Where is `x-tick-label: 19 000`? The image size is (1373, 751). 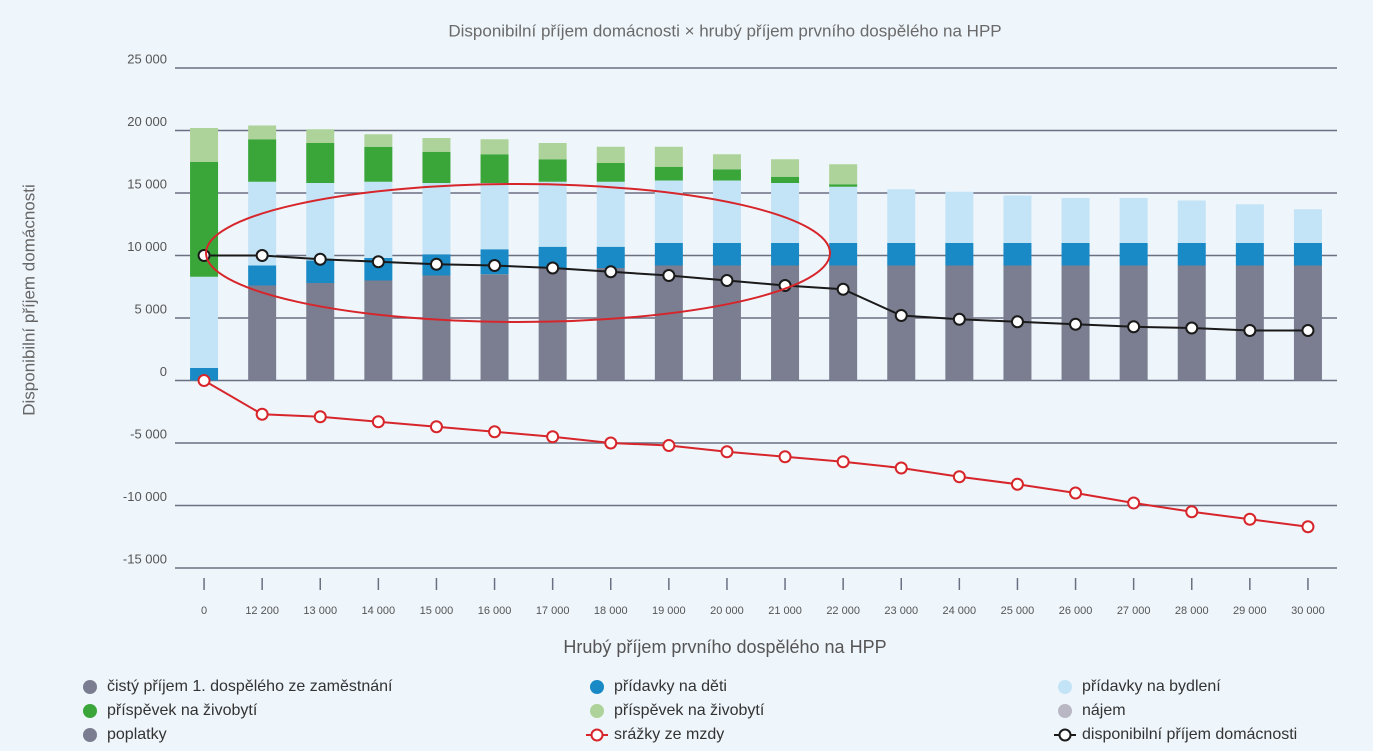 x-tick-label: 19 000 is located at coordinates (669, 611).